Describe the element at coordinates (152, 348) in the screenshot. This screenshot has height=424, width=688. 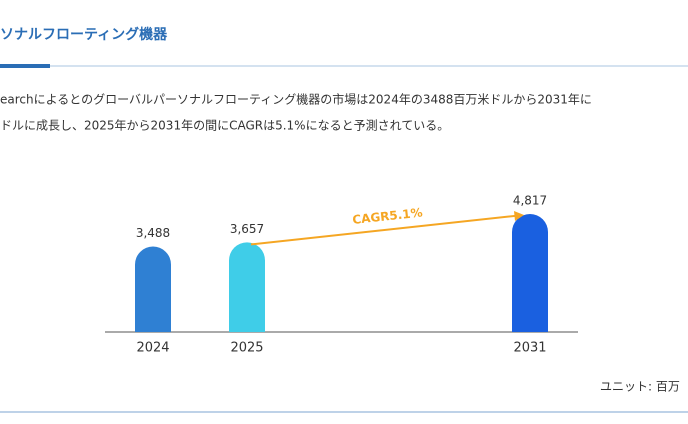
I see `x-tick-label: 2024` at that location.